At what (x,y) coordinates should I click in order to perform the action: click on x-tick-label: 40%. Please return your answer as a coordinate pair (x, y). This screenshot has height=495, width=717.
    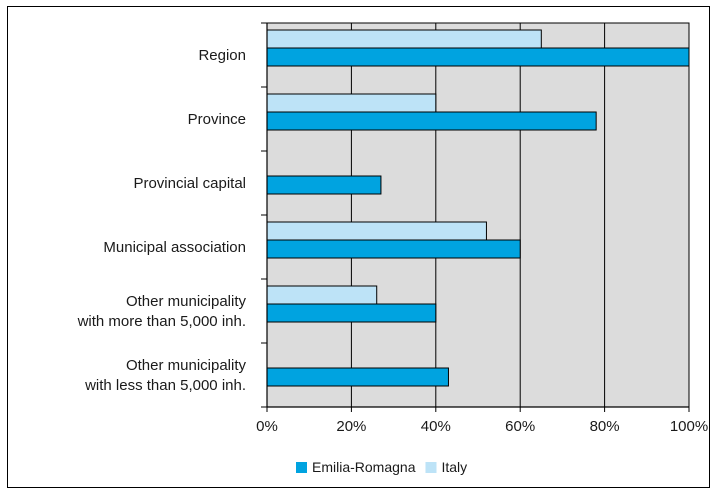
    Looking at the image, I should click on (436, 426).